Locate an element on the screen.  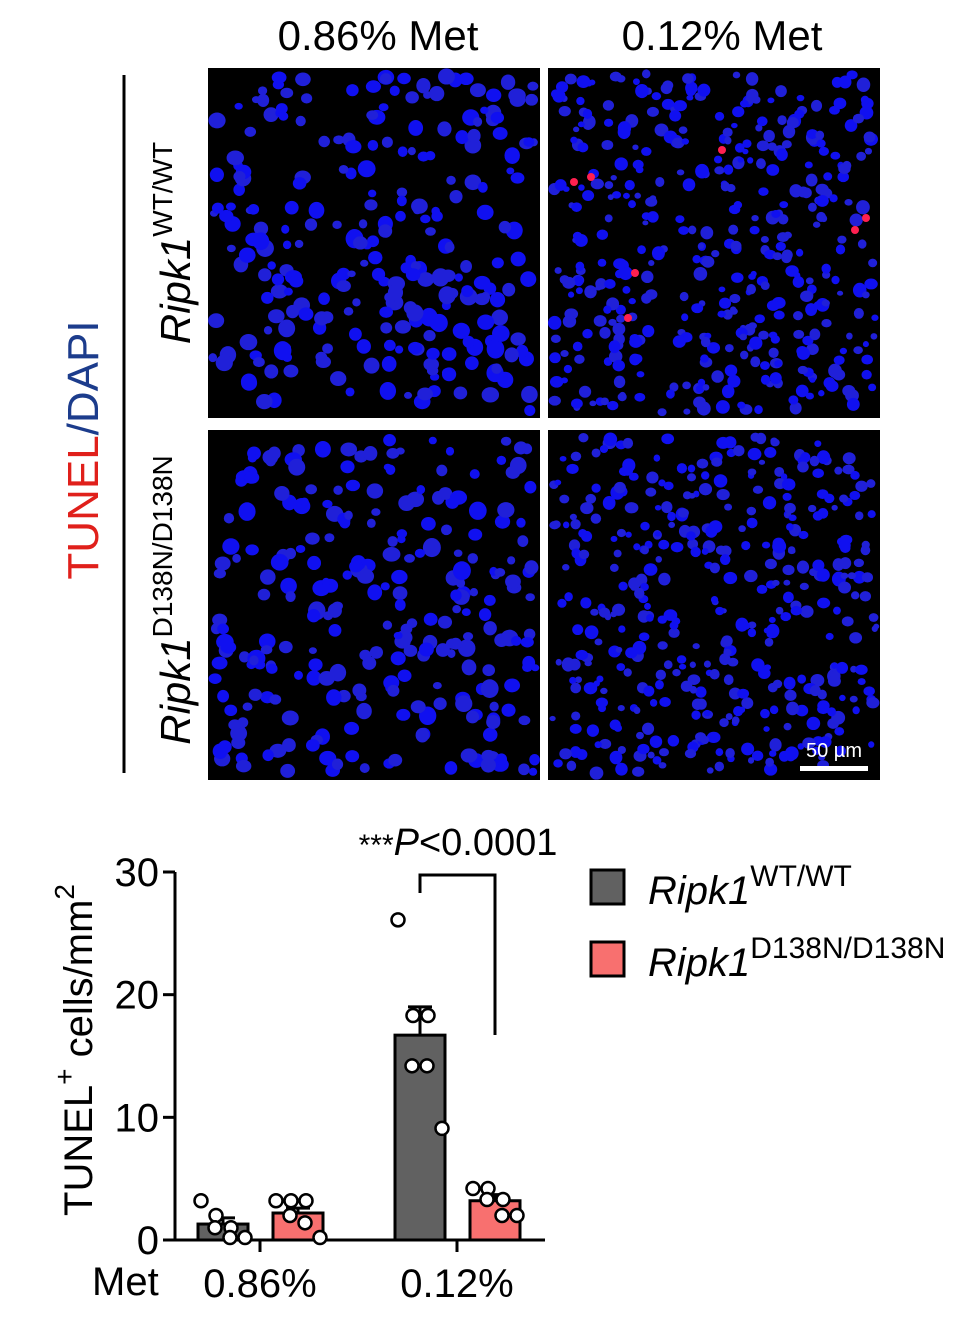
p-symbol: P is located at coordinates (407, 843).